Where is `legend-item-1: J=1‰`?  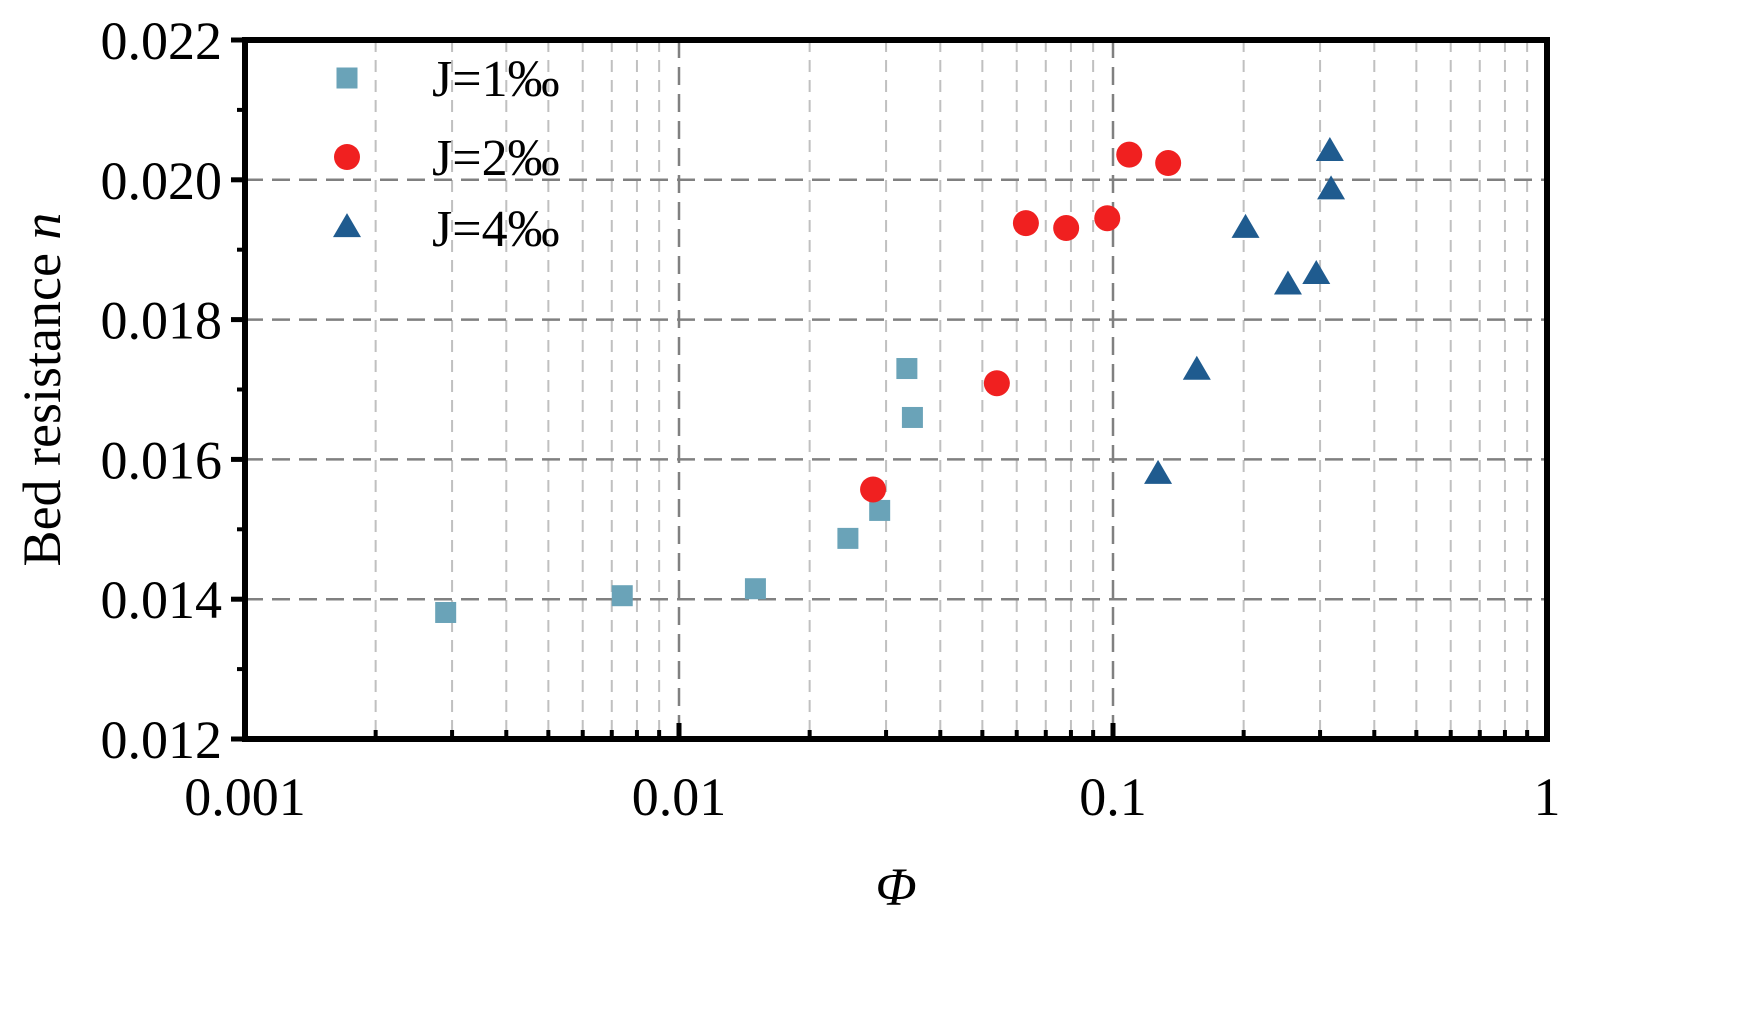
legend-item-1: J=1‰ is located at coordinates (448, 79).